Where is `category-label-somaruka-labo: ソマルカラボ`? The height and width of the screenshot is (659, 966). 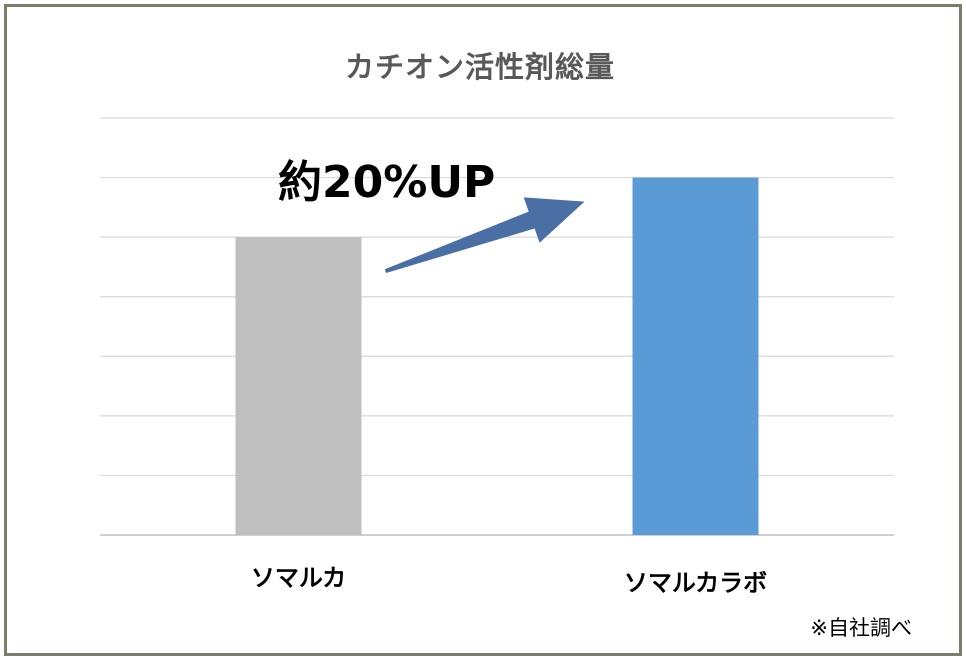 category-label-somaruka-labo: ソマルカラボ is located at coordinates (695, 583).